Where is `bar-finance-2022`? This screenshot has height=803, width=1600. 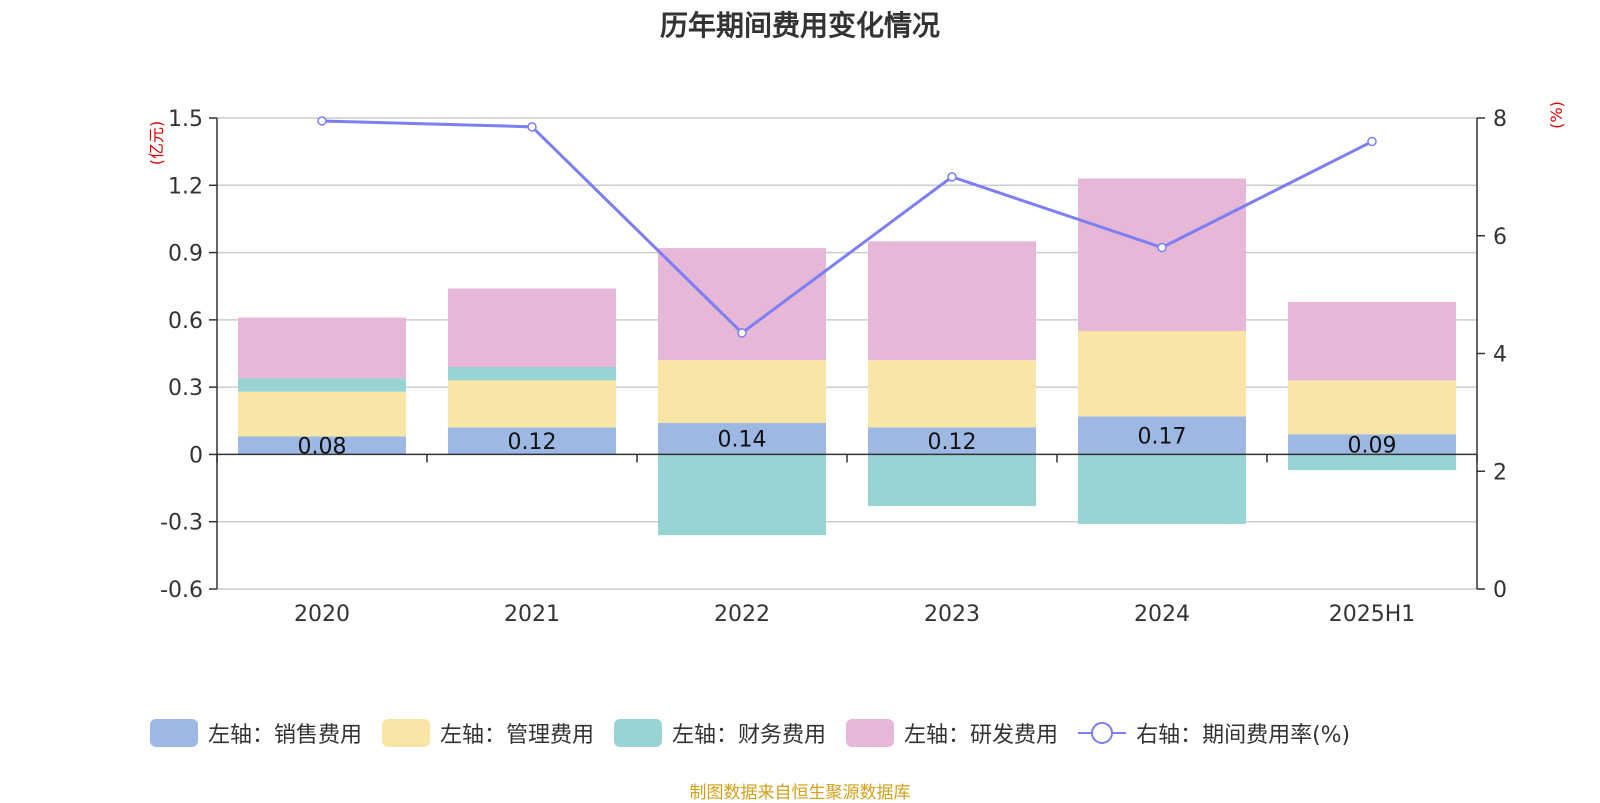 bar-finance-2022 is located at coordinates (742, 495).